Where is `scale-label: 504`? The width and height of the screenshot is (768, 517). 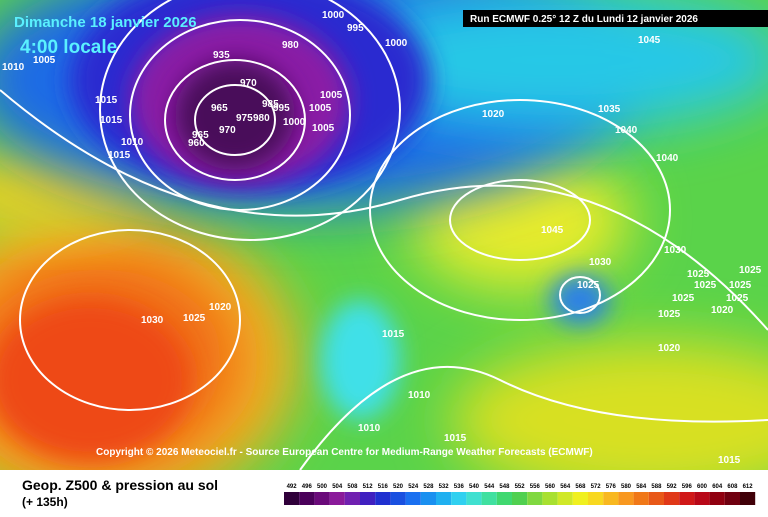
scale-label: 504 is located at coordinates (337, 487).